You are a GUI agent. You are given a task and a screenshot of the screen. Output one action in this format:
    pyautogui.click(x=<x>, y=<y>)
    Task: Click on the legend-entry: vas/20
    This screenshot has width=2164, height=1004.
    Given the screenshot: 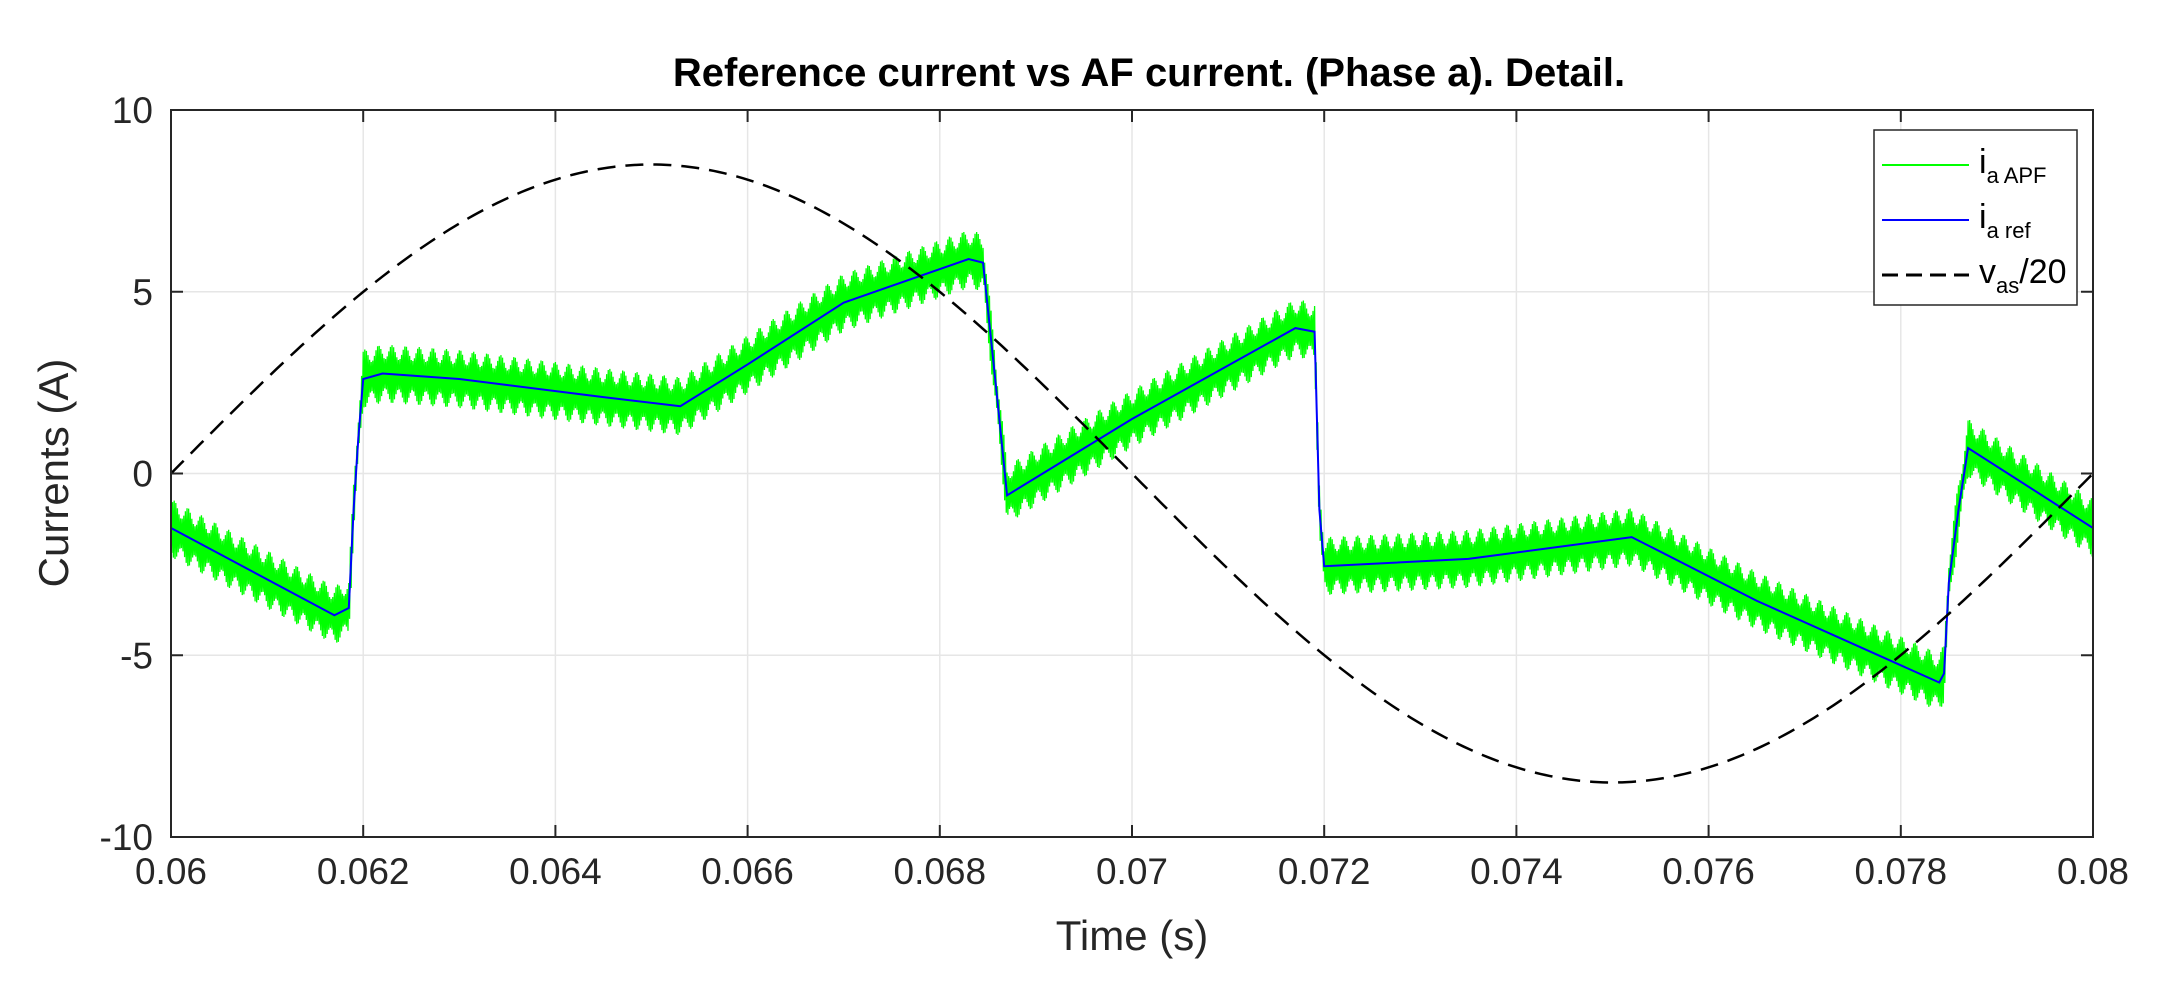 What is the action you would take?
    pyautogui.click(x=2023, y=275)
    